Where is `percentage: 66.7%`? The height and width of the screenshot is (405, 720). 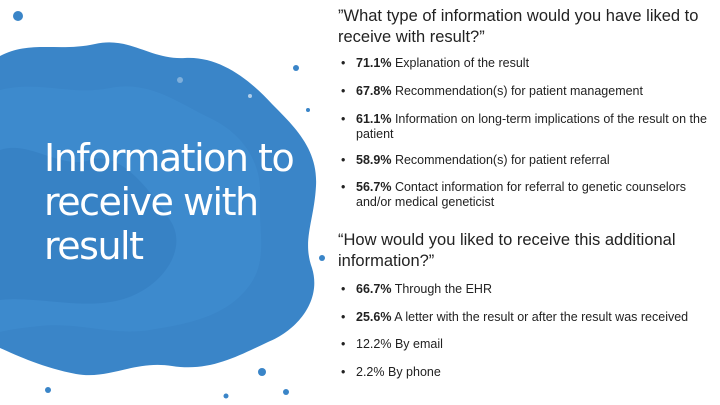
percentage: 66.7% is located at coordinates (374, 289).